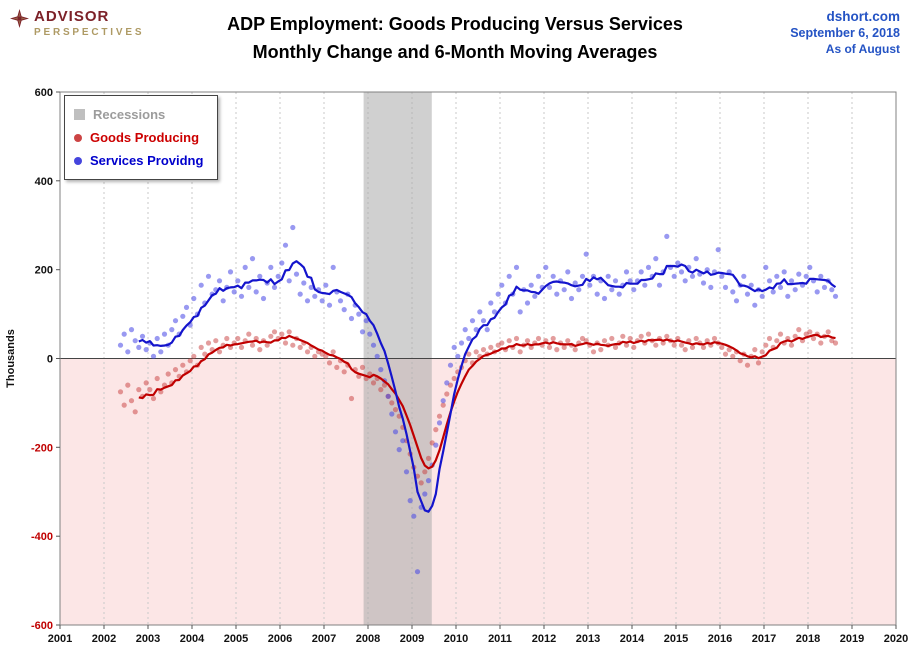 This screenshot has width=910, height=661. What do you see at coordinates (129, 114) in the screenshot?
I see `legend-label-recessions: Recessions` at bounding box center [129, 114].